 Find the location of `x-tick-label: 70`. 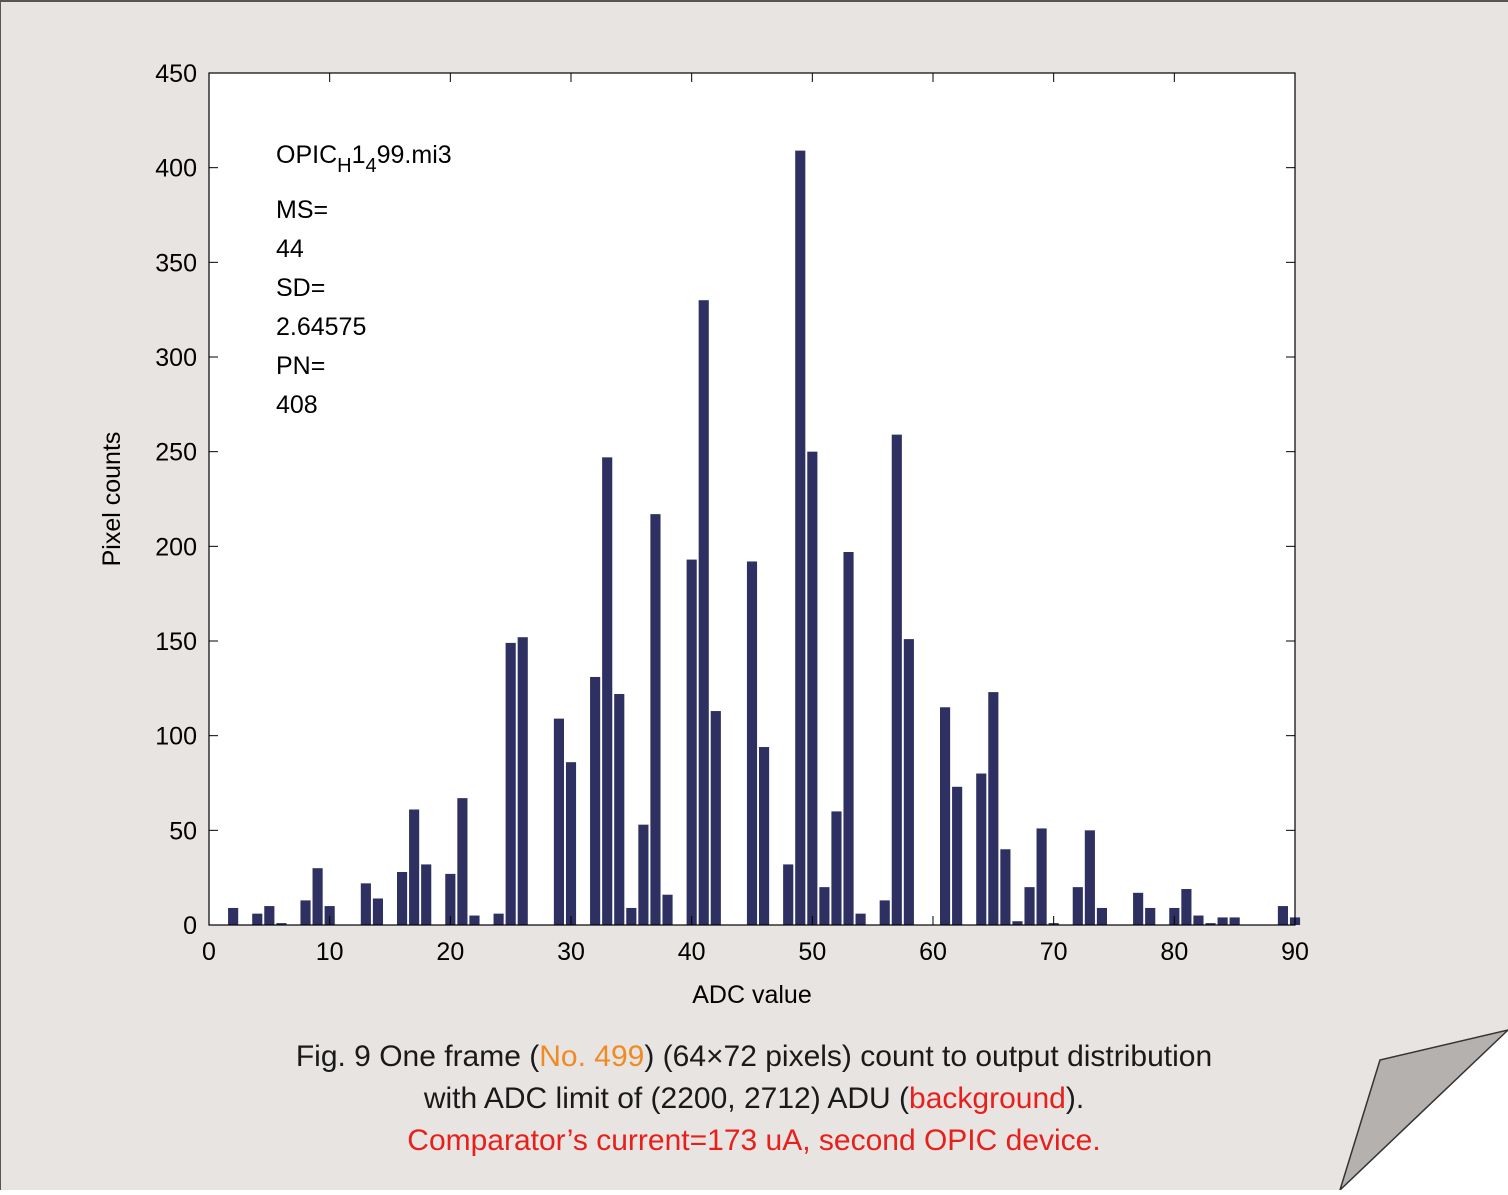

x-tick-label: 70 is located at coordinates (1054, 952).